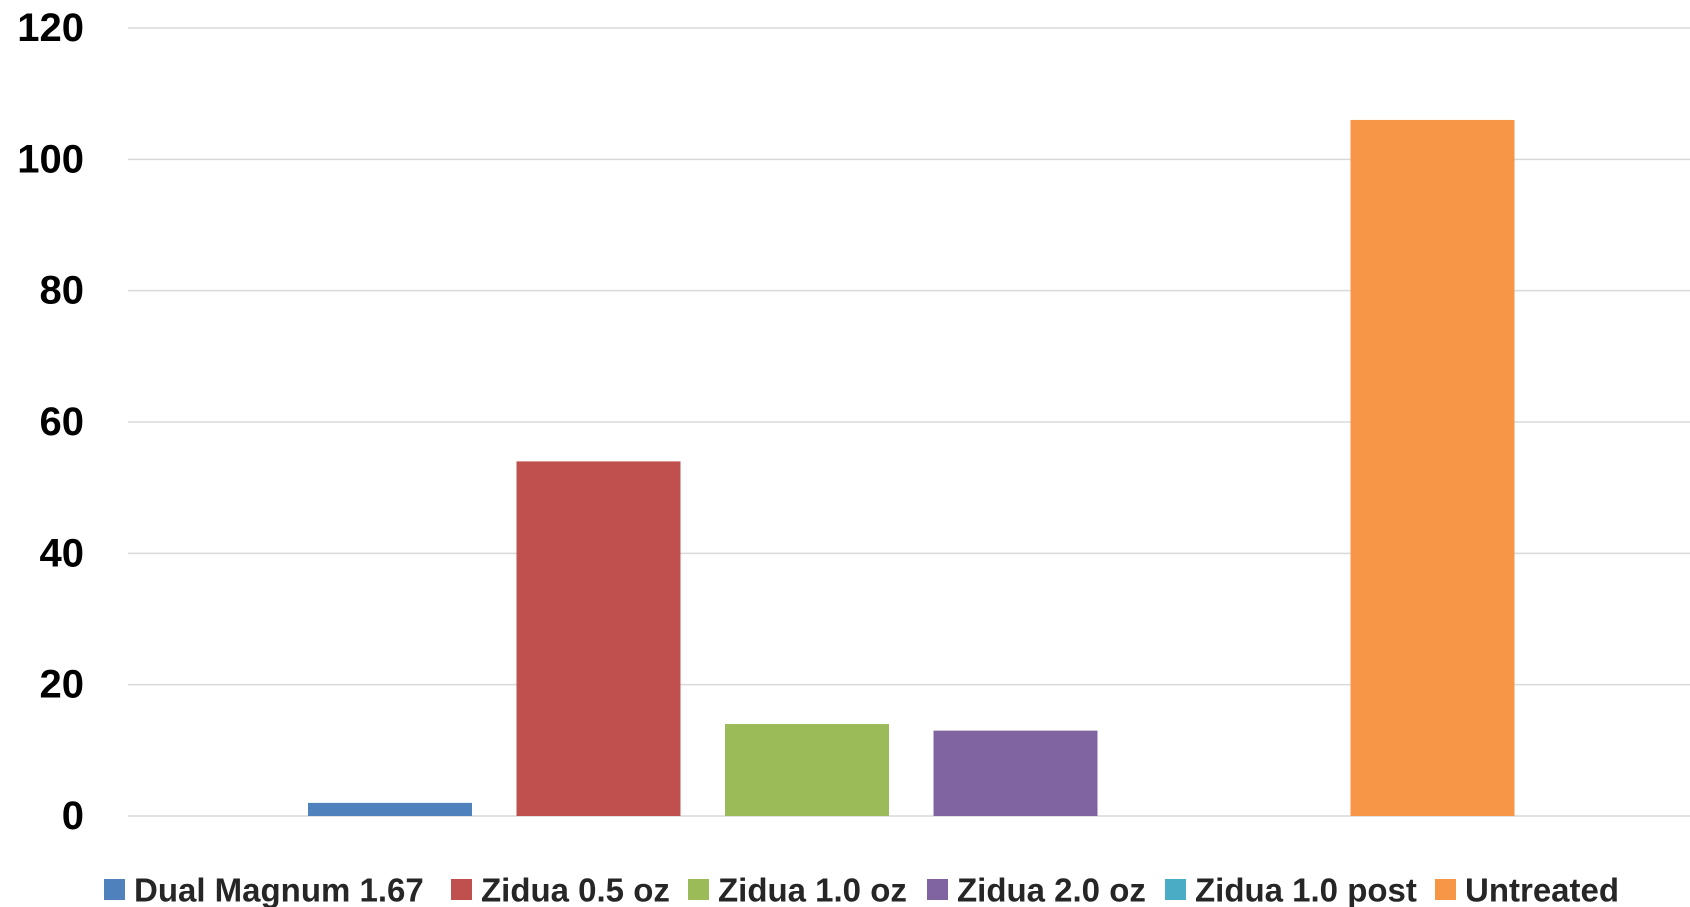  What do you see at coordinates (50, 159) in the screenshot?
I see `y-tick-label: 100` at bounding box center [50, 159].